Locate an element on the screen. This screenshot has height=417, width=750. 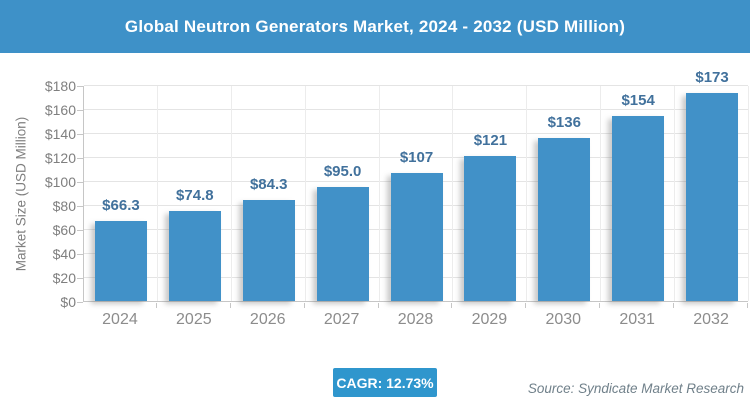
x-tick-label: 2032 is located at coordinates (711, 319).